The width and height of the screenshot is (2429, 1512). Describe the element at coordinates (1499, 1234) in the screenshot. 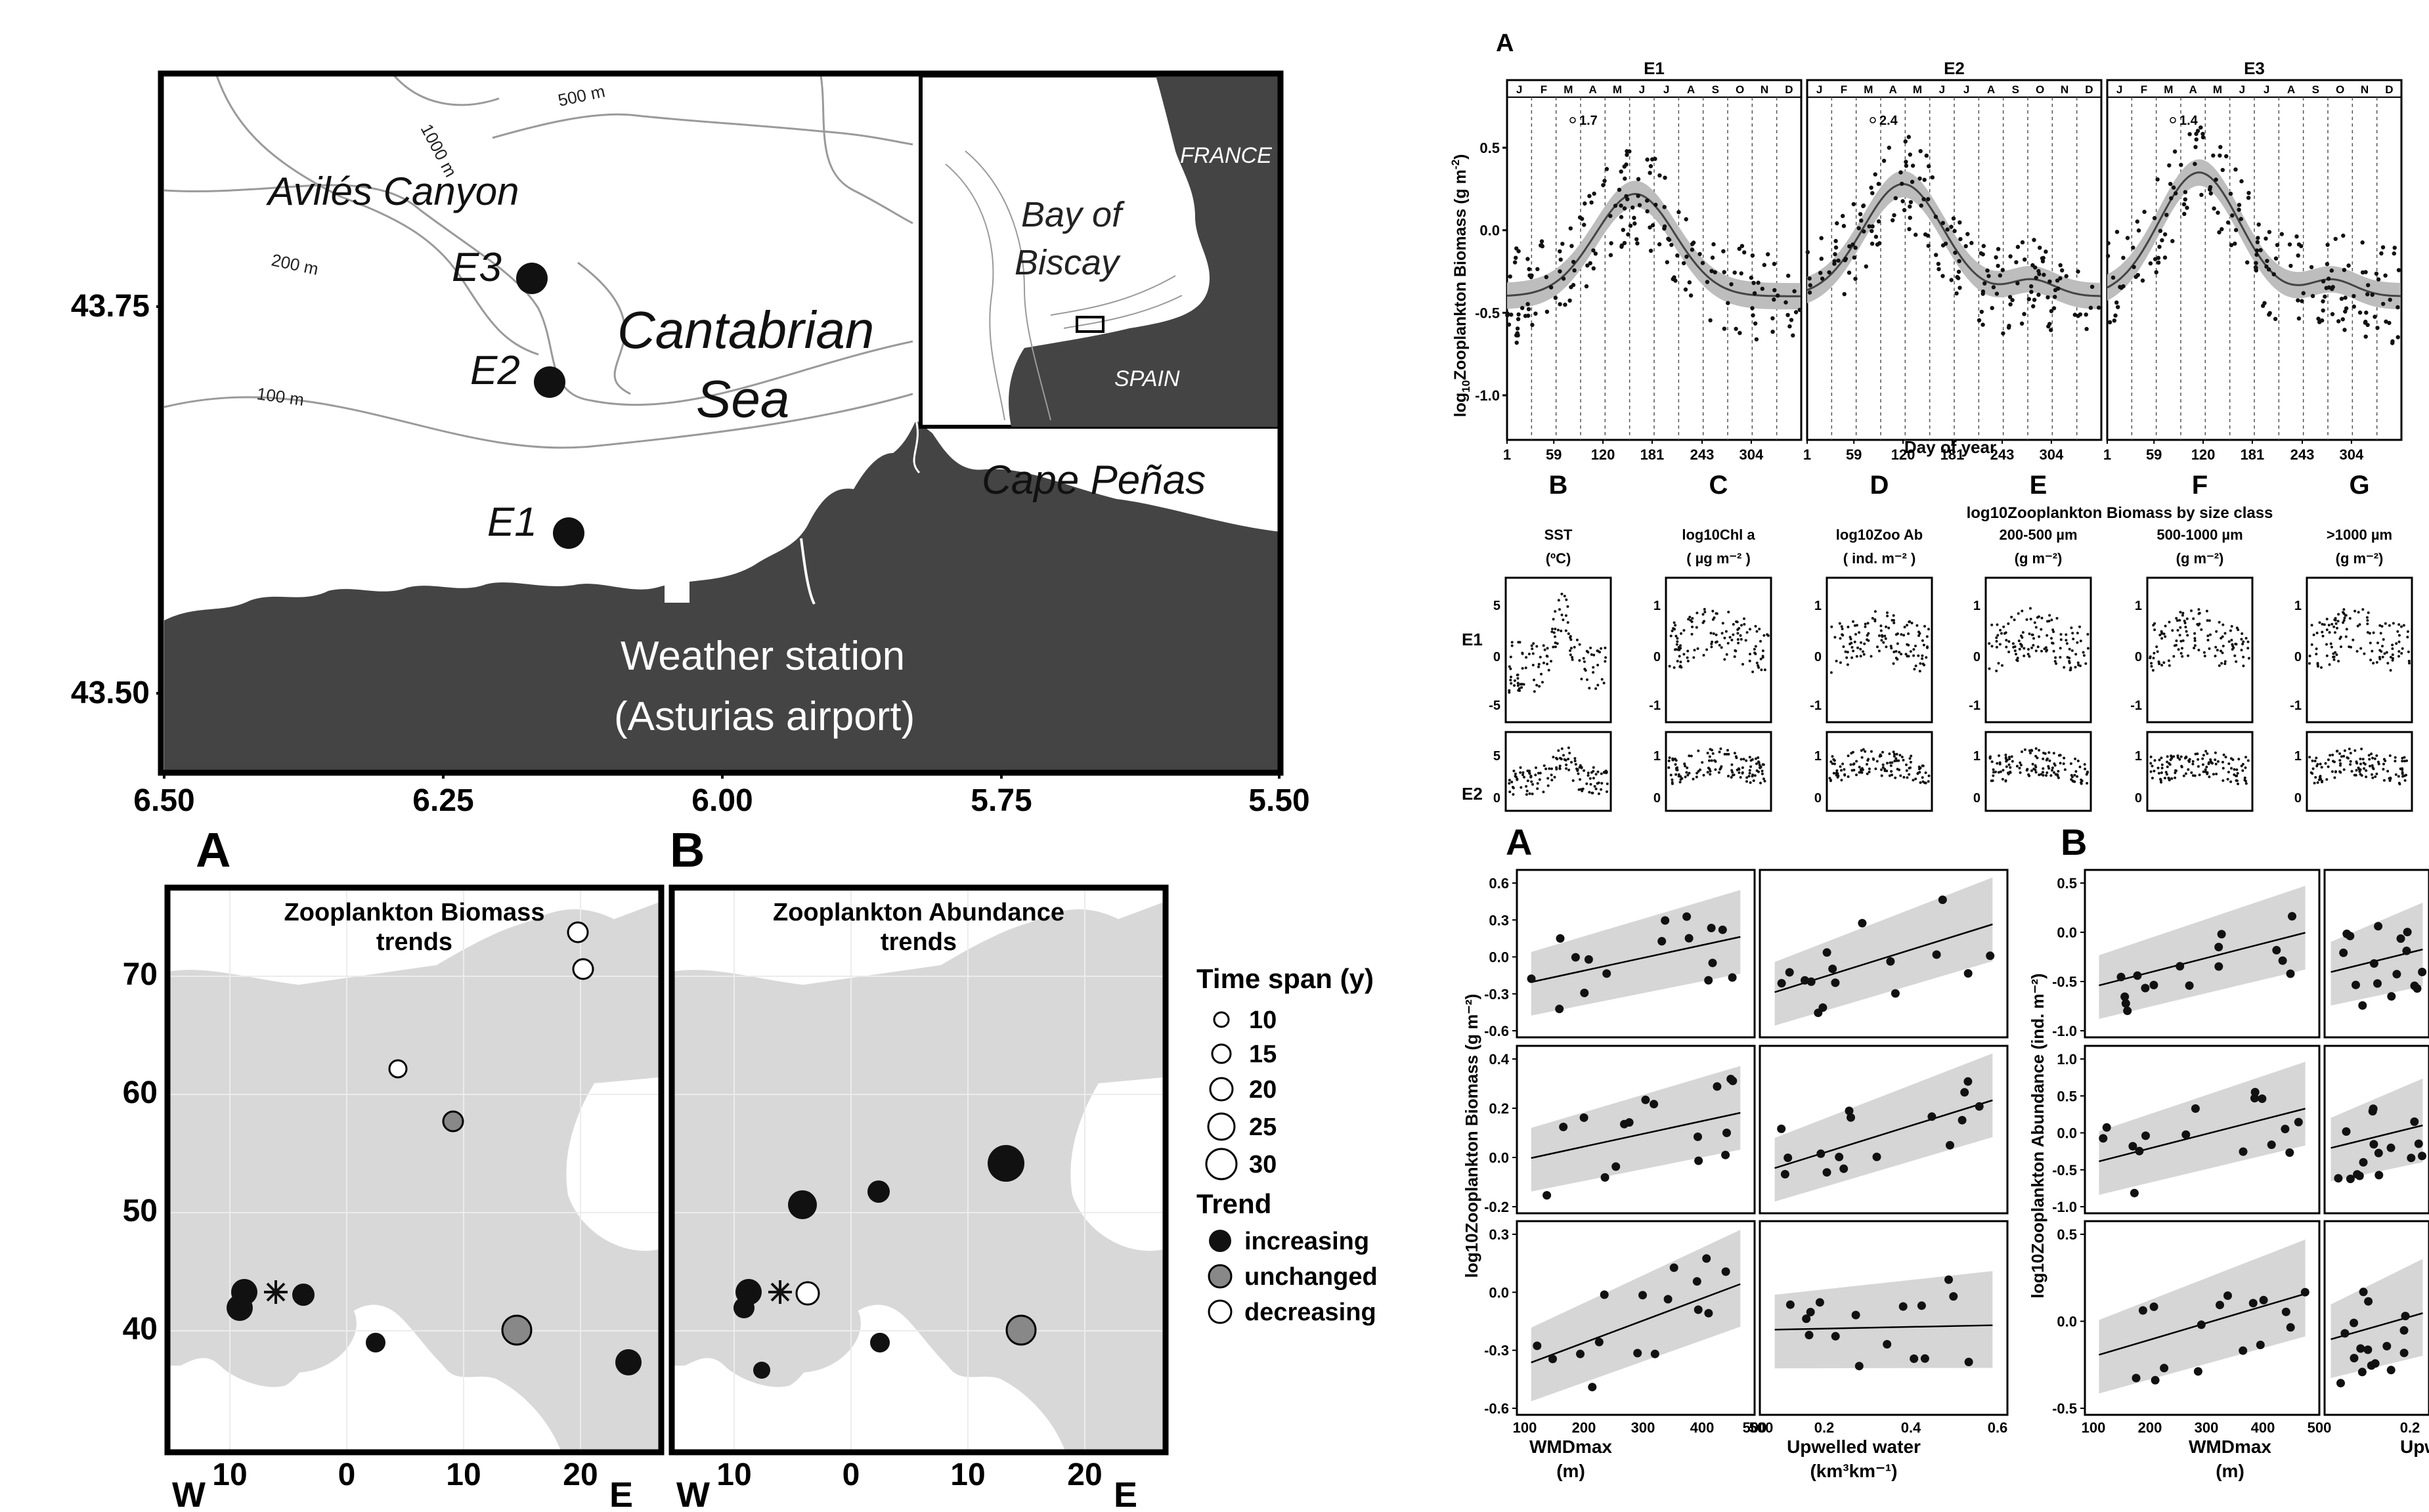

I see `regression-a-y-tick: 0.3` at that location.